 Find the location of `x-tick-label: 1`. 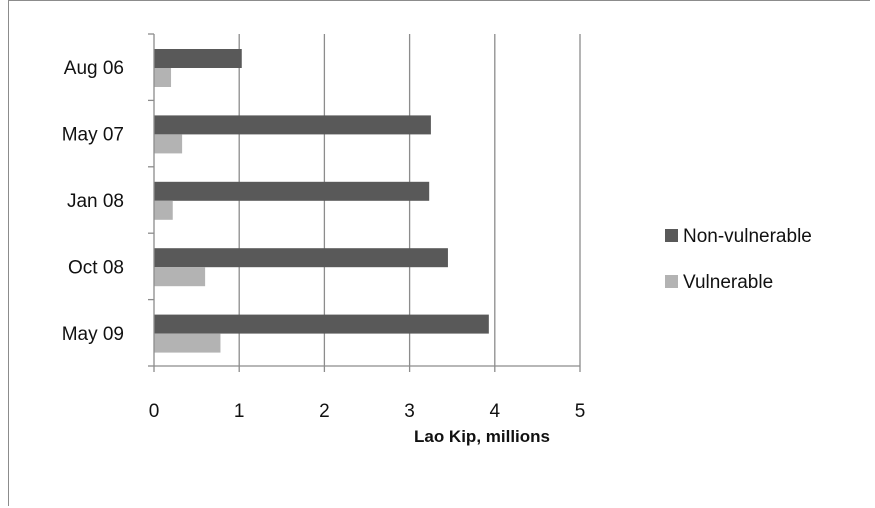

x-tick-label: 1 is located at coordinates (239, 411).